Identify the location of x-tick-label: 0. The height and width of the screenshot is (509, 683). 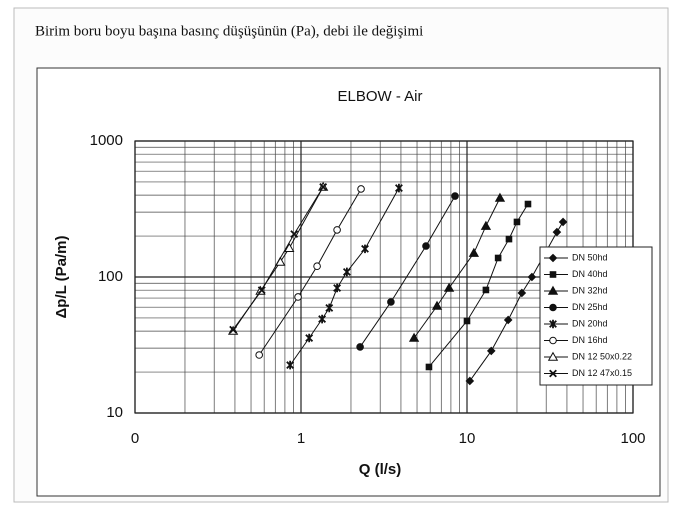
(135, 438).